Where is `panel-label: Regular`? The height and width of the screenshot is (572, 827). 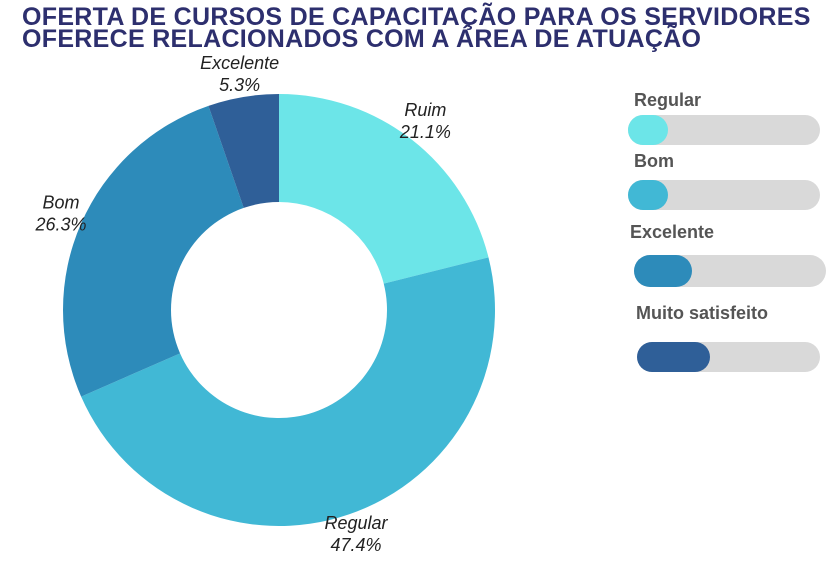
panel-label: Regular is located at coordinates (667, 100).